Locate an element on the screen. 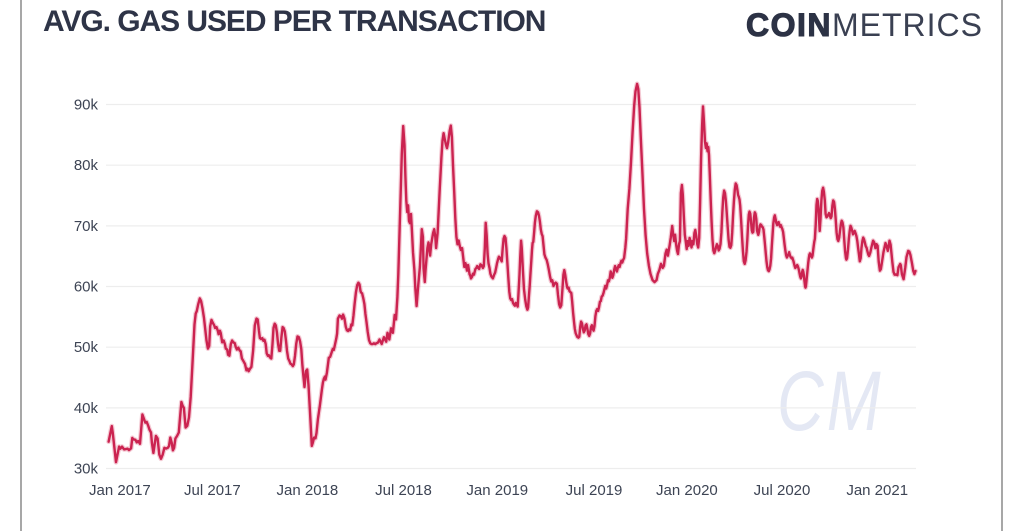 The width and height of the screenshot is (1024, 531). svg-text: Jan 2021 is located at coordinates (877, 490).